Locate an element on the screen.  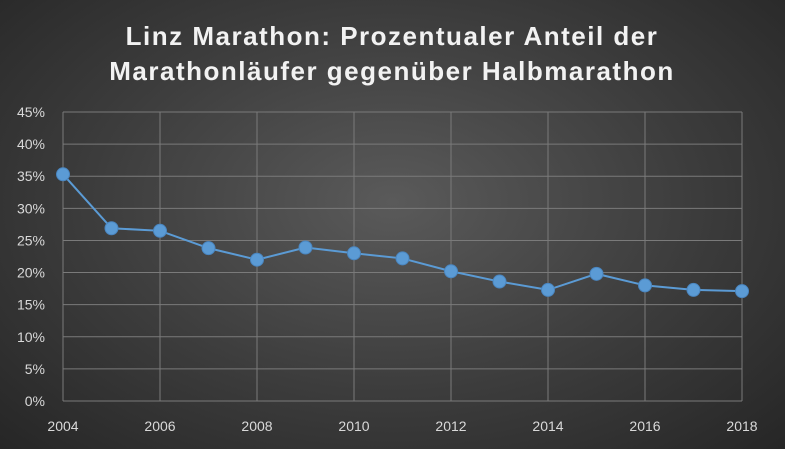
y-tick-label: 40% is located at coordinates (31, 144).